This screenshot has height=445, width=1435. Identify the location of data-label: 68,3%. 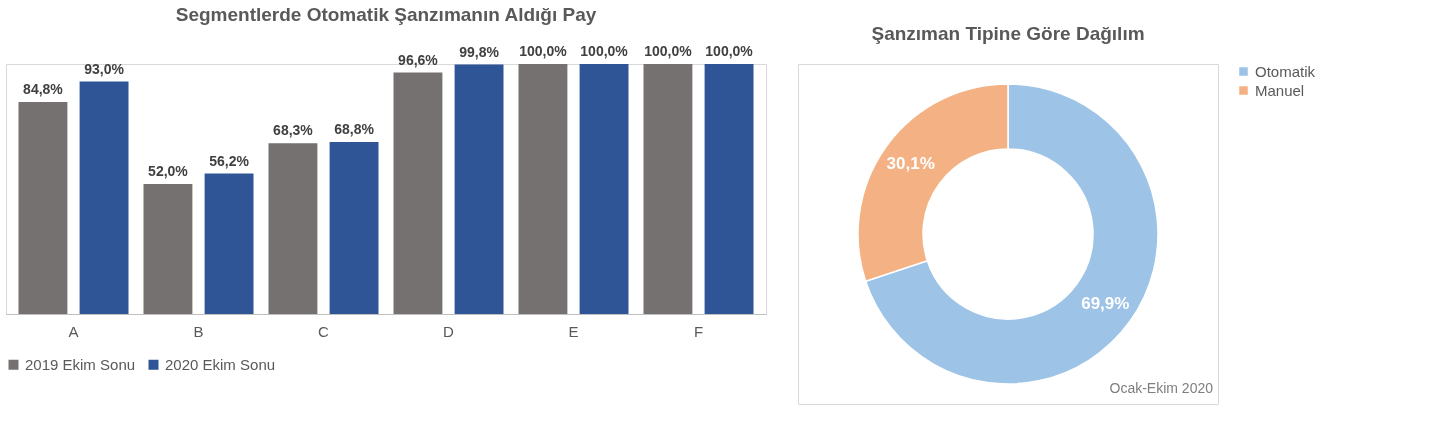
(293, 130).